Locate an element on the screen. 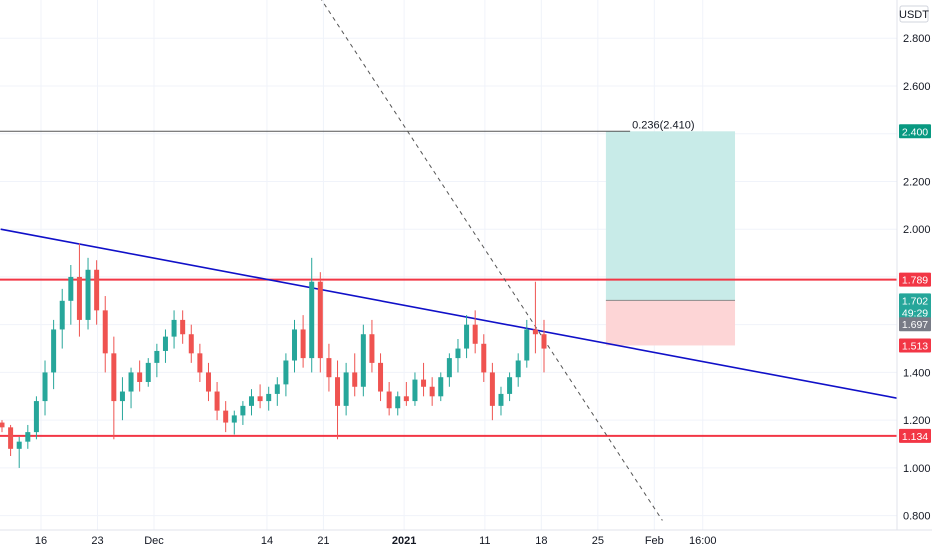 The width and height of the screenshot is (932, 550). fib-price-badge-bg is located at coordinates (915, 131).